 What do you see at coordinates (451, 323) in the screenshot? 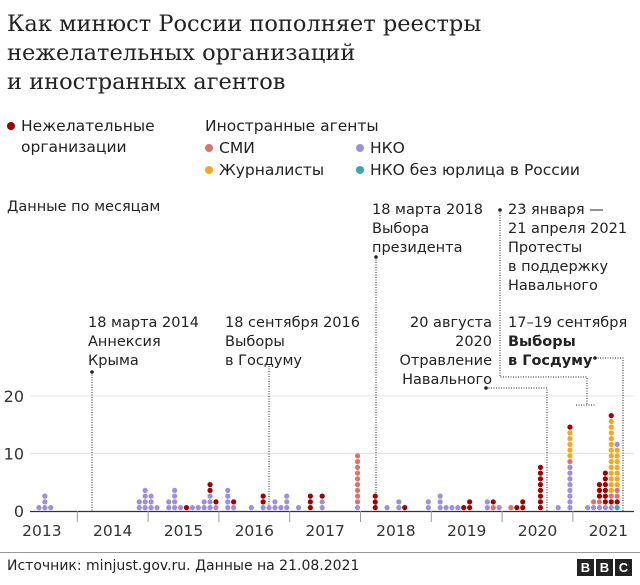
I see `annotation-text-navalny2020: 20 августа` at bounding box center [451, 323].